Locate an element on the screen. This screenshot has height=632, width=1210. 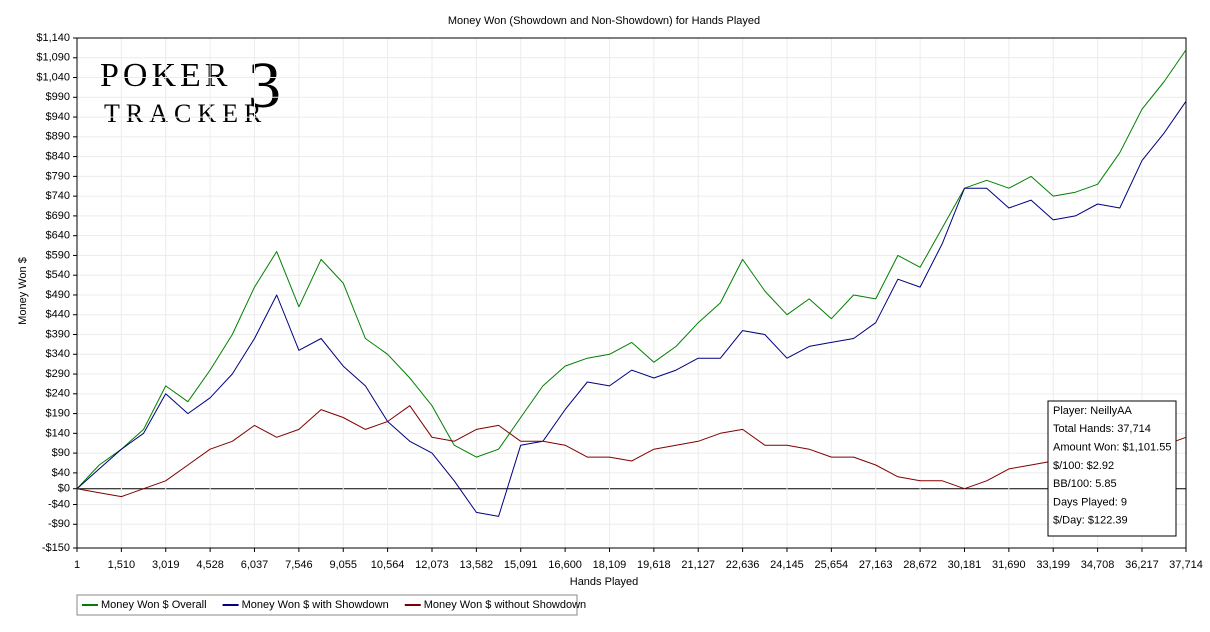
x-tick-label: 15,091 is located at coordinates (521, 565).